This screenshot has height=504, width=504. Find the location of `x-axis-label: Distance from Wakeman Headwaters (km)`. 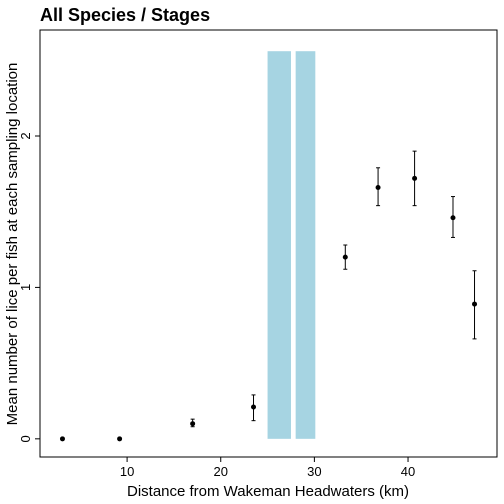

x-axis-label: Distance from Wakeman Headwaters (km) is located at coordinates (268, 491).